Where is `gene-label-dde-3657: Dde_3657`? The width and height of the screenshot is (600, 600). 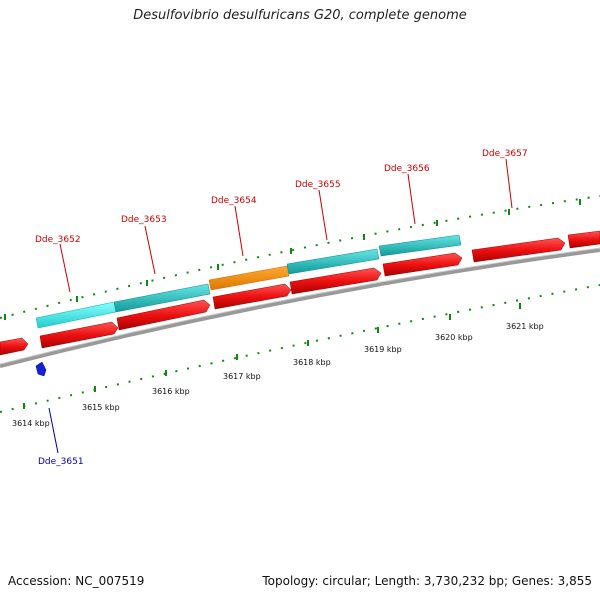 gene-label-dde-3657: Dde_3657 is located at coordinates (505, 154).